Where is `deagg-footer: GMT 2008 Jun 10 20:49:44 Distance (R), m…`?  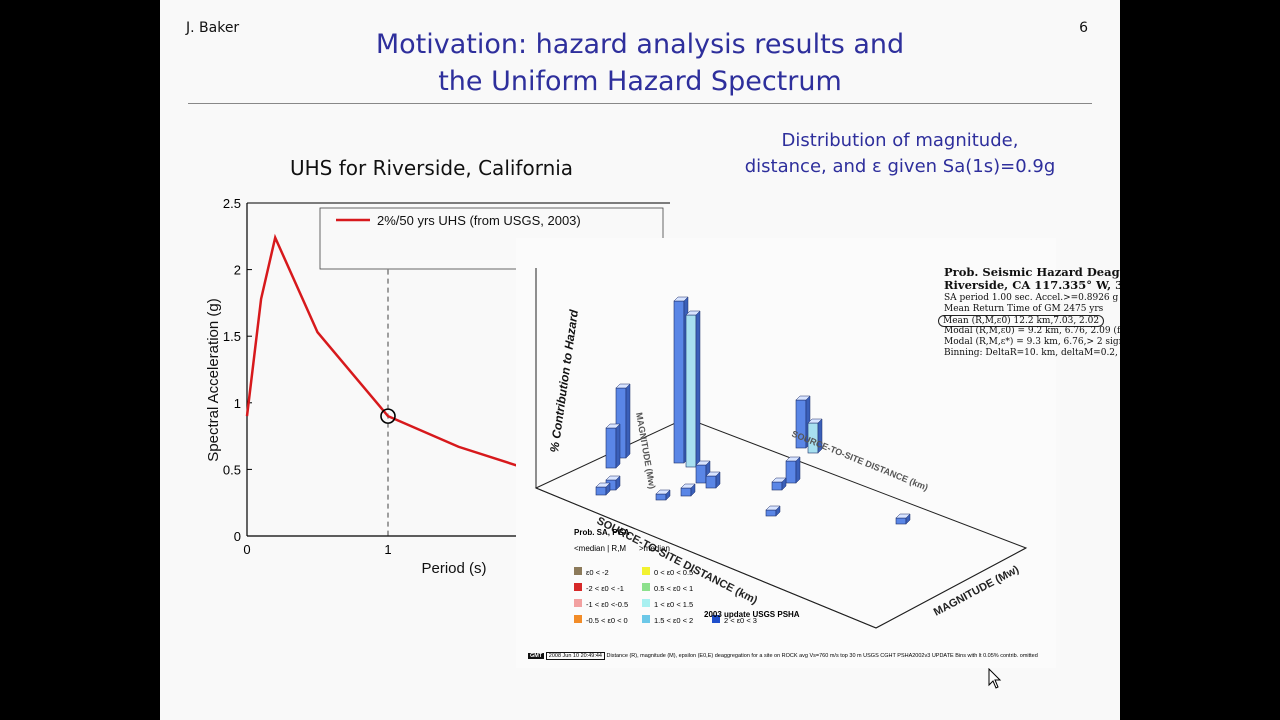
deagg-footer: GMT 2008 Jun 10 20:49:44 Distance (R), m… is located at coordinates (783, 656).